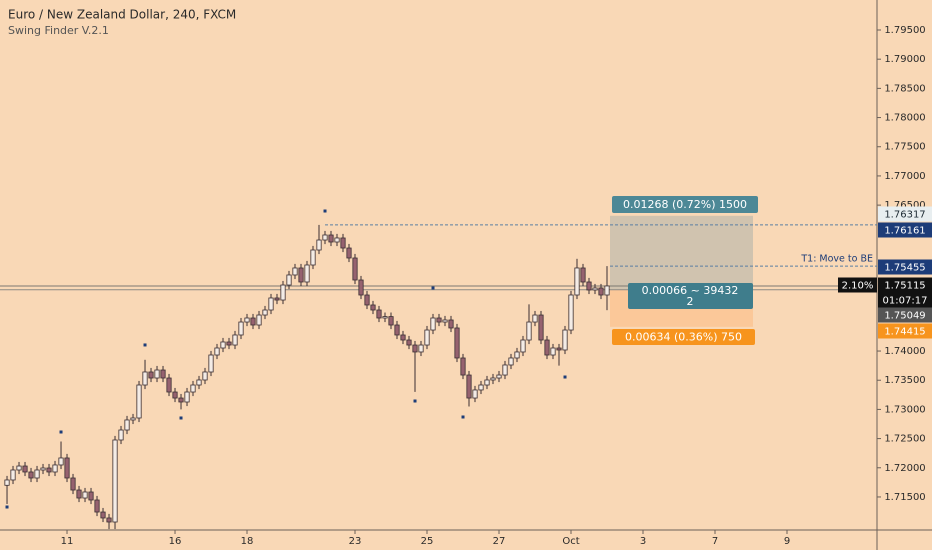 This screenshot has width=932, height=550. What do you see at coordinates (690, 290) in the screenshot?
I see `status-label: 0.00066 ~ 39432` at bounding box center [690, 290].